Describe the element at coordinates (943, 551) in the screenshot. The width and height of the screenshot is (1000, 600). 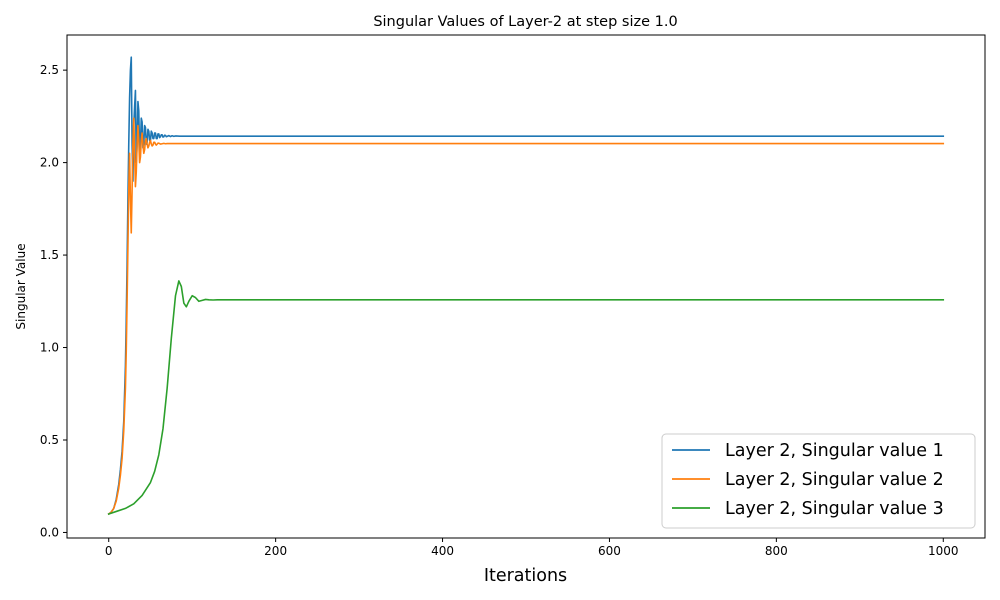
I see `x-tick-label: 1000` at that location.